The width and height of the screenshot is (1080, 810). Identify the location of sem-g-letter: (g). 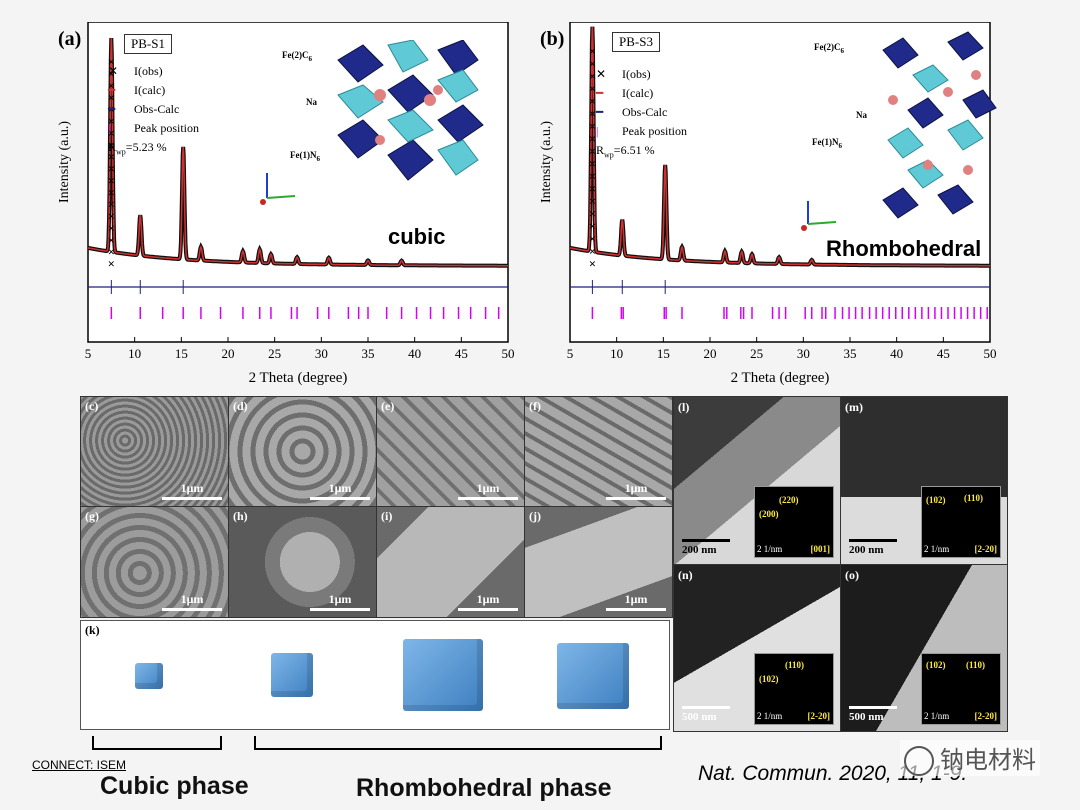
(92, 516).